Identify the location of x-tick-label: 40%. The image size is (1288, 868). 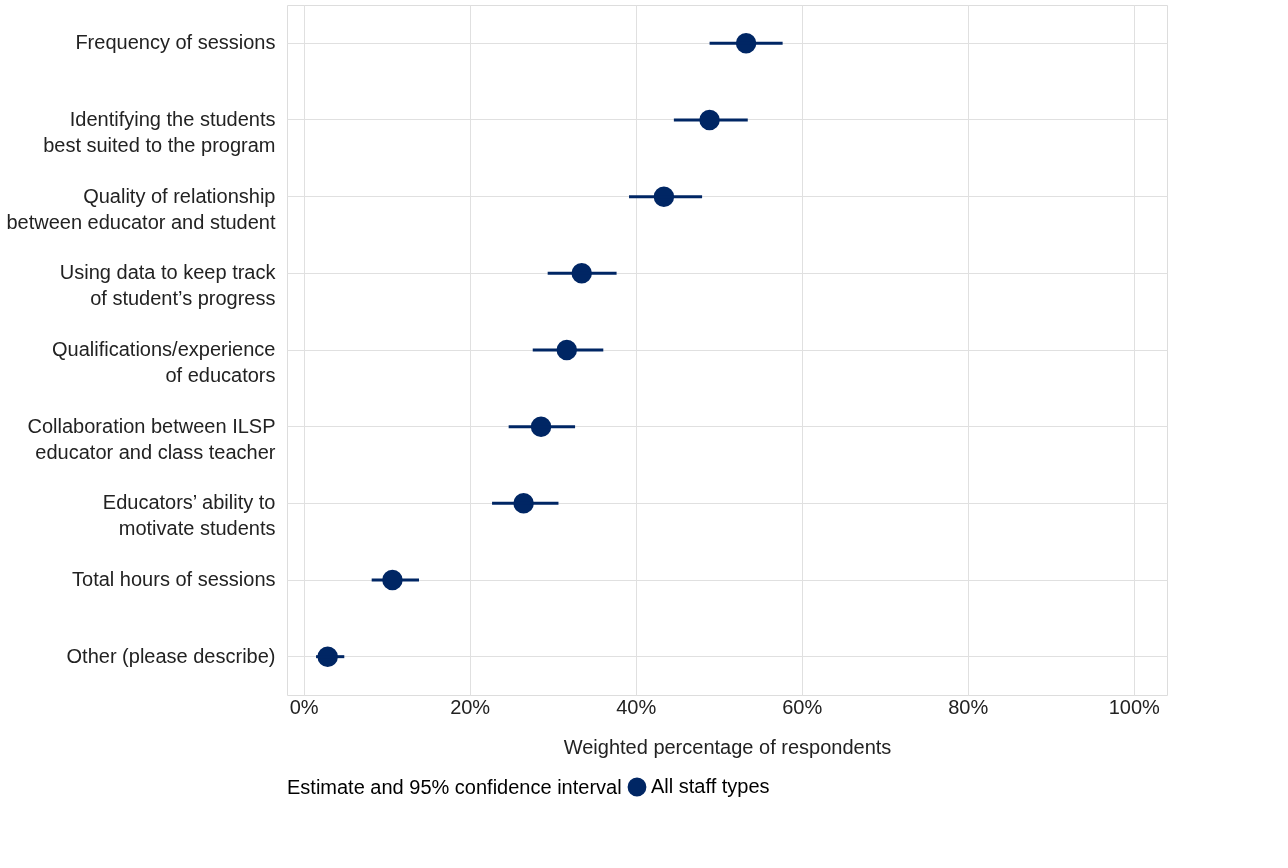
(636, 706).